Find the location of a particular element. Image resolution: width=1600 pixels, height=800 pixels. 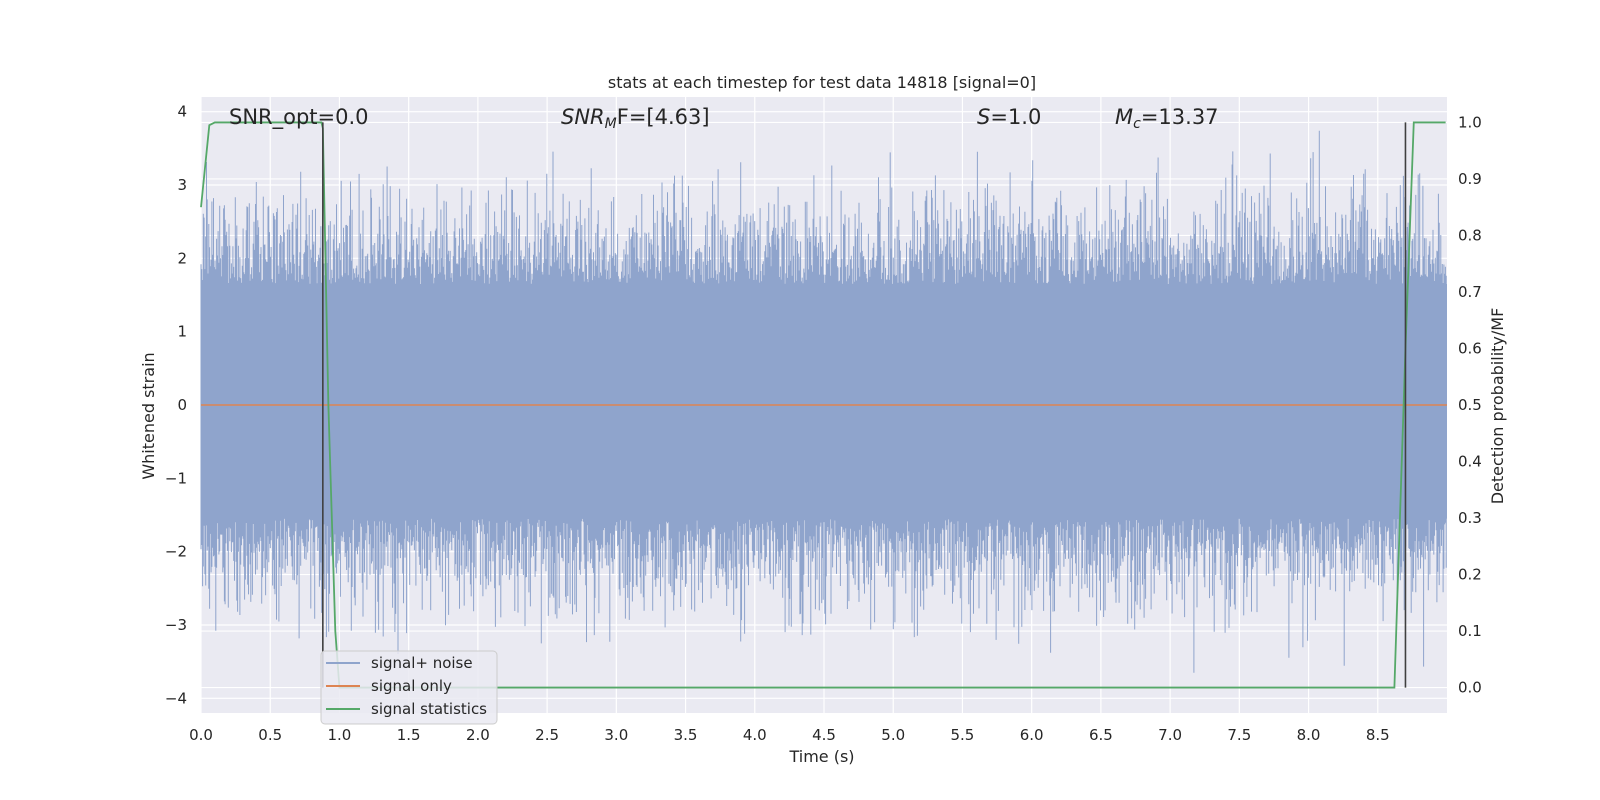

y-right-tick-label: 0.3 is located at coordinates (1470, 518).